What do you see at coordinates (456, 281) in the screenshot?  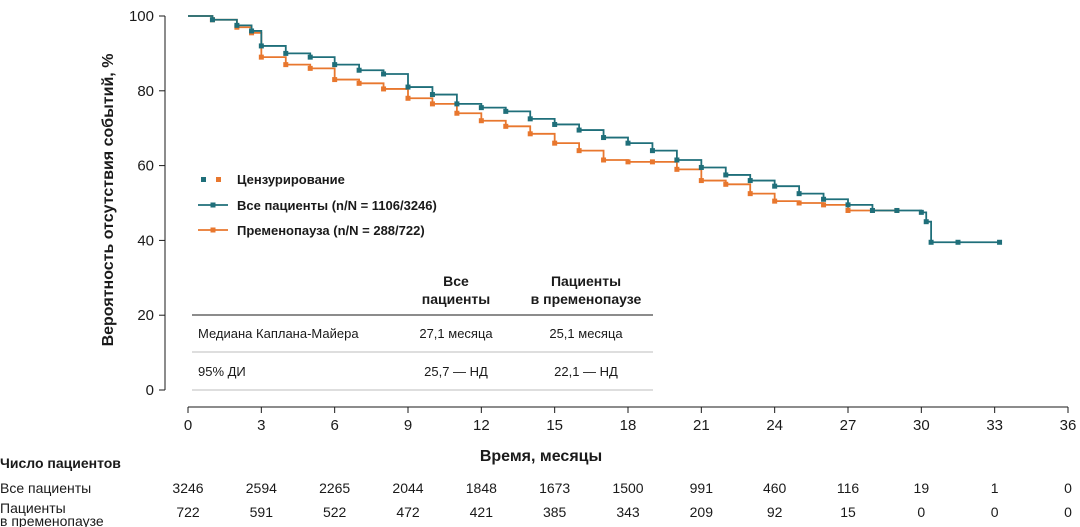 I see `table-header-all-line1: Все` at bounding box center [456, 281].